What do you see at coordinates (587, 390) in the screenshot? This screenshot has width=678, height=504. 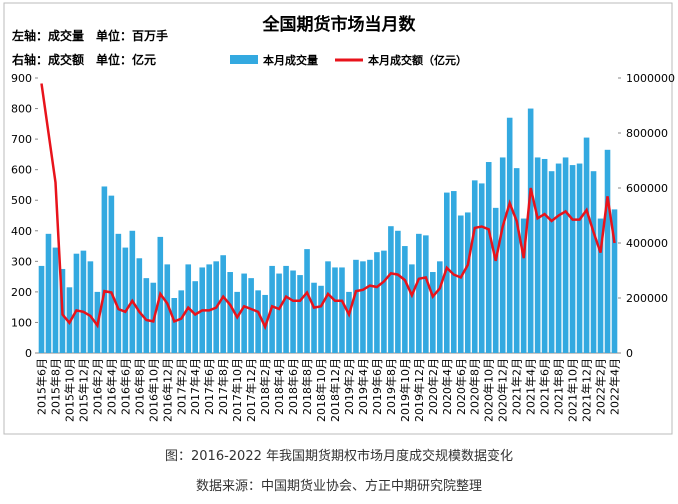 I see `x-tick-label: 2021年12月` at bounding box center [587, 390].